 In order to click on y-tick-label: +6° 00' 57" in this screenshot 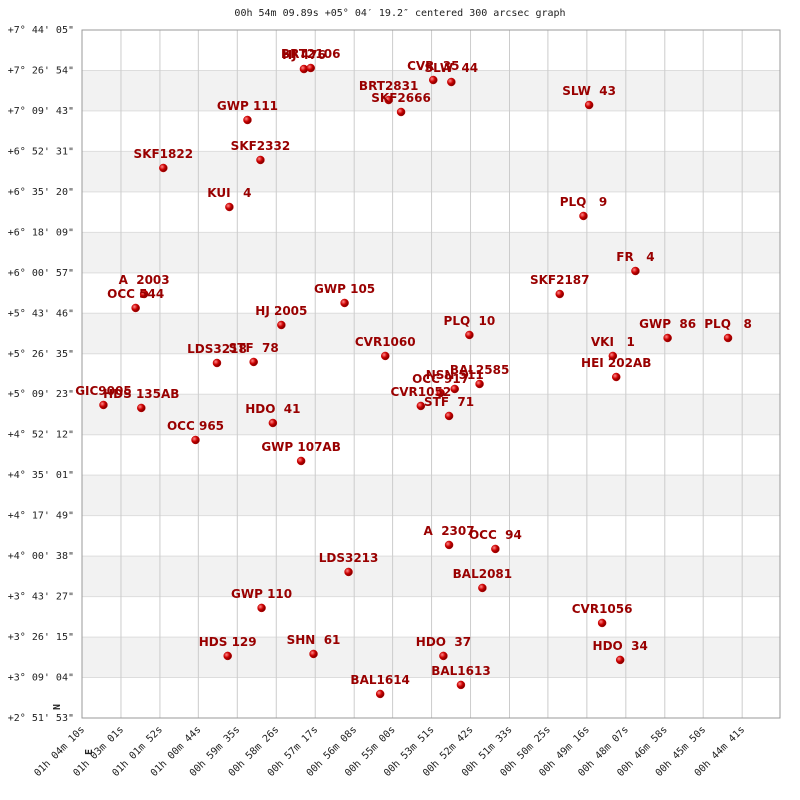, I will do `click(41, 273)`.